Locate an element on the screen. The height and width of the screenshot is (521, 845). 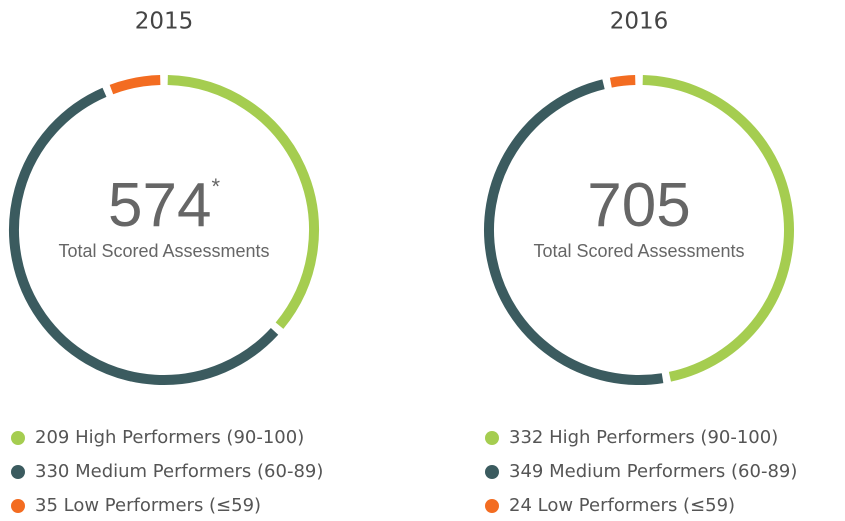
chart-title: 2015 is located at coordinates (164, 22).